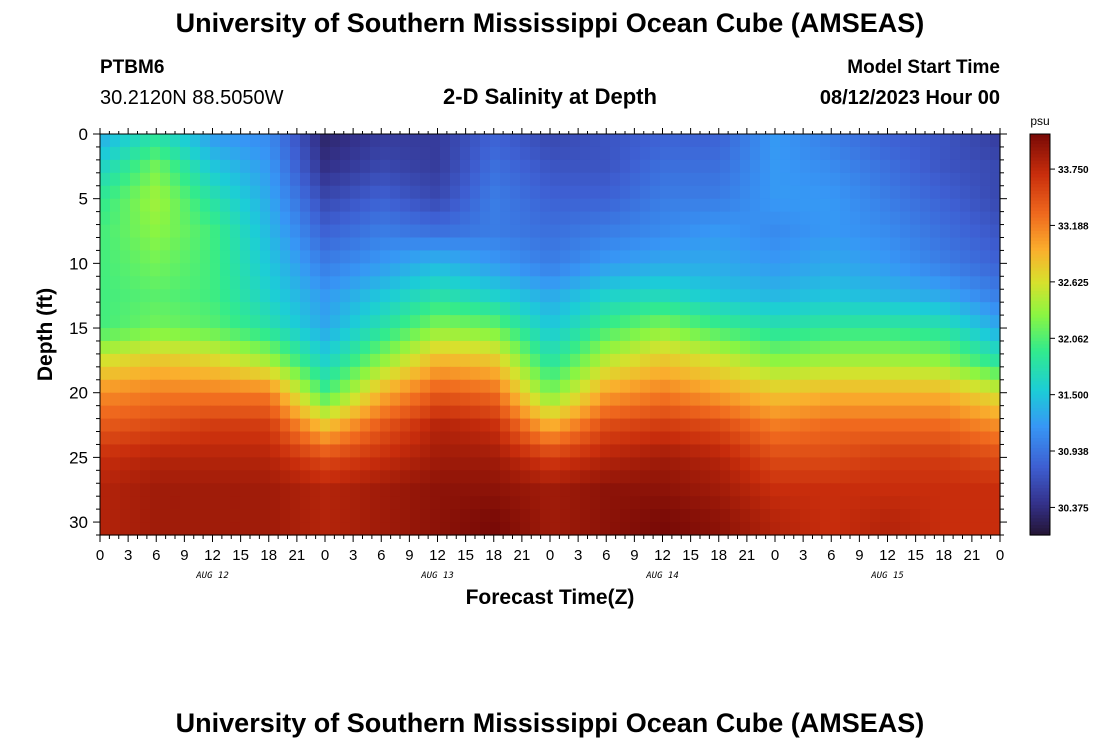  What do you see at coordinates (718, 555) in the screenshot?
I see `x-tick-label: 18` at bounding box center [718, 555].